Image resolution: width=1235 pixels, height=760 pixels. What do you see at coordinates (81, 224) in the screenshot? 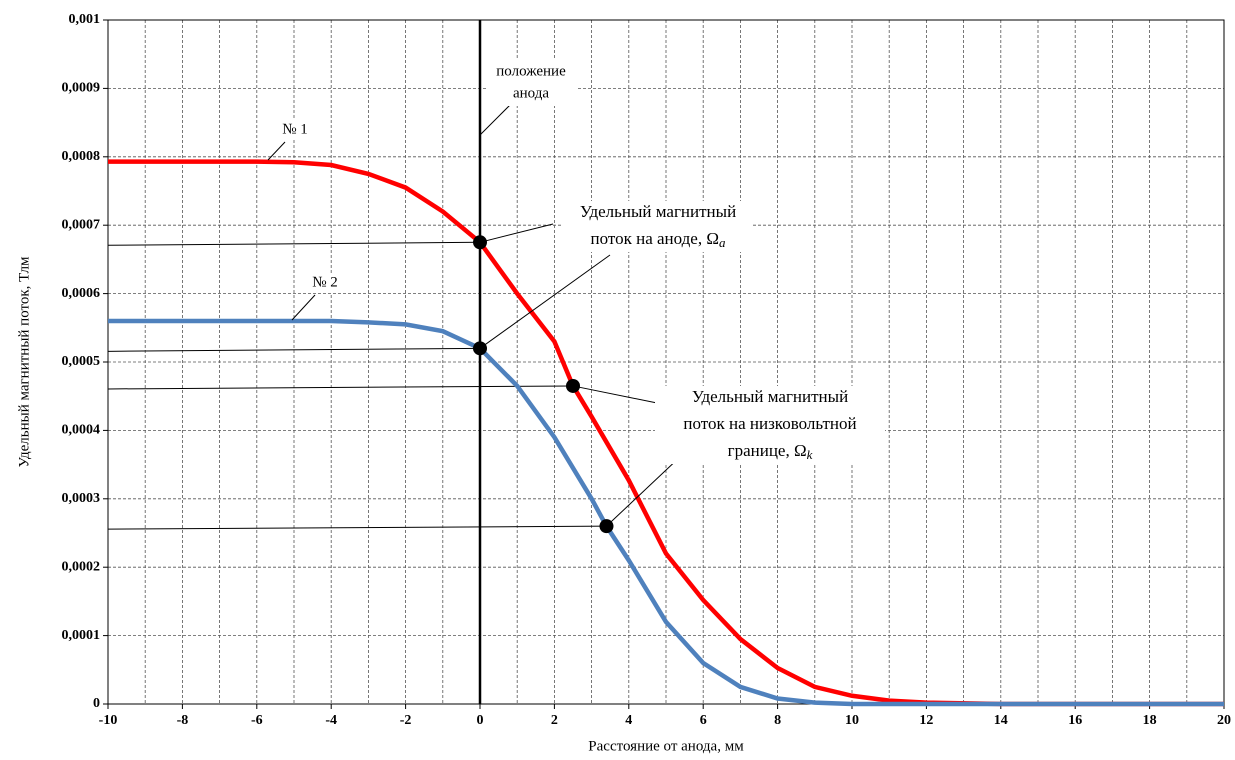
I see `y-tick-label: 0,0007` at bounding box center [81, 224].